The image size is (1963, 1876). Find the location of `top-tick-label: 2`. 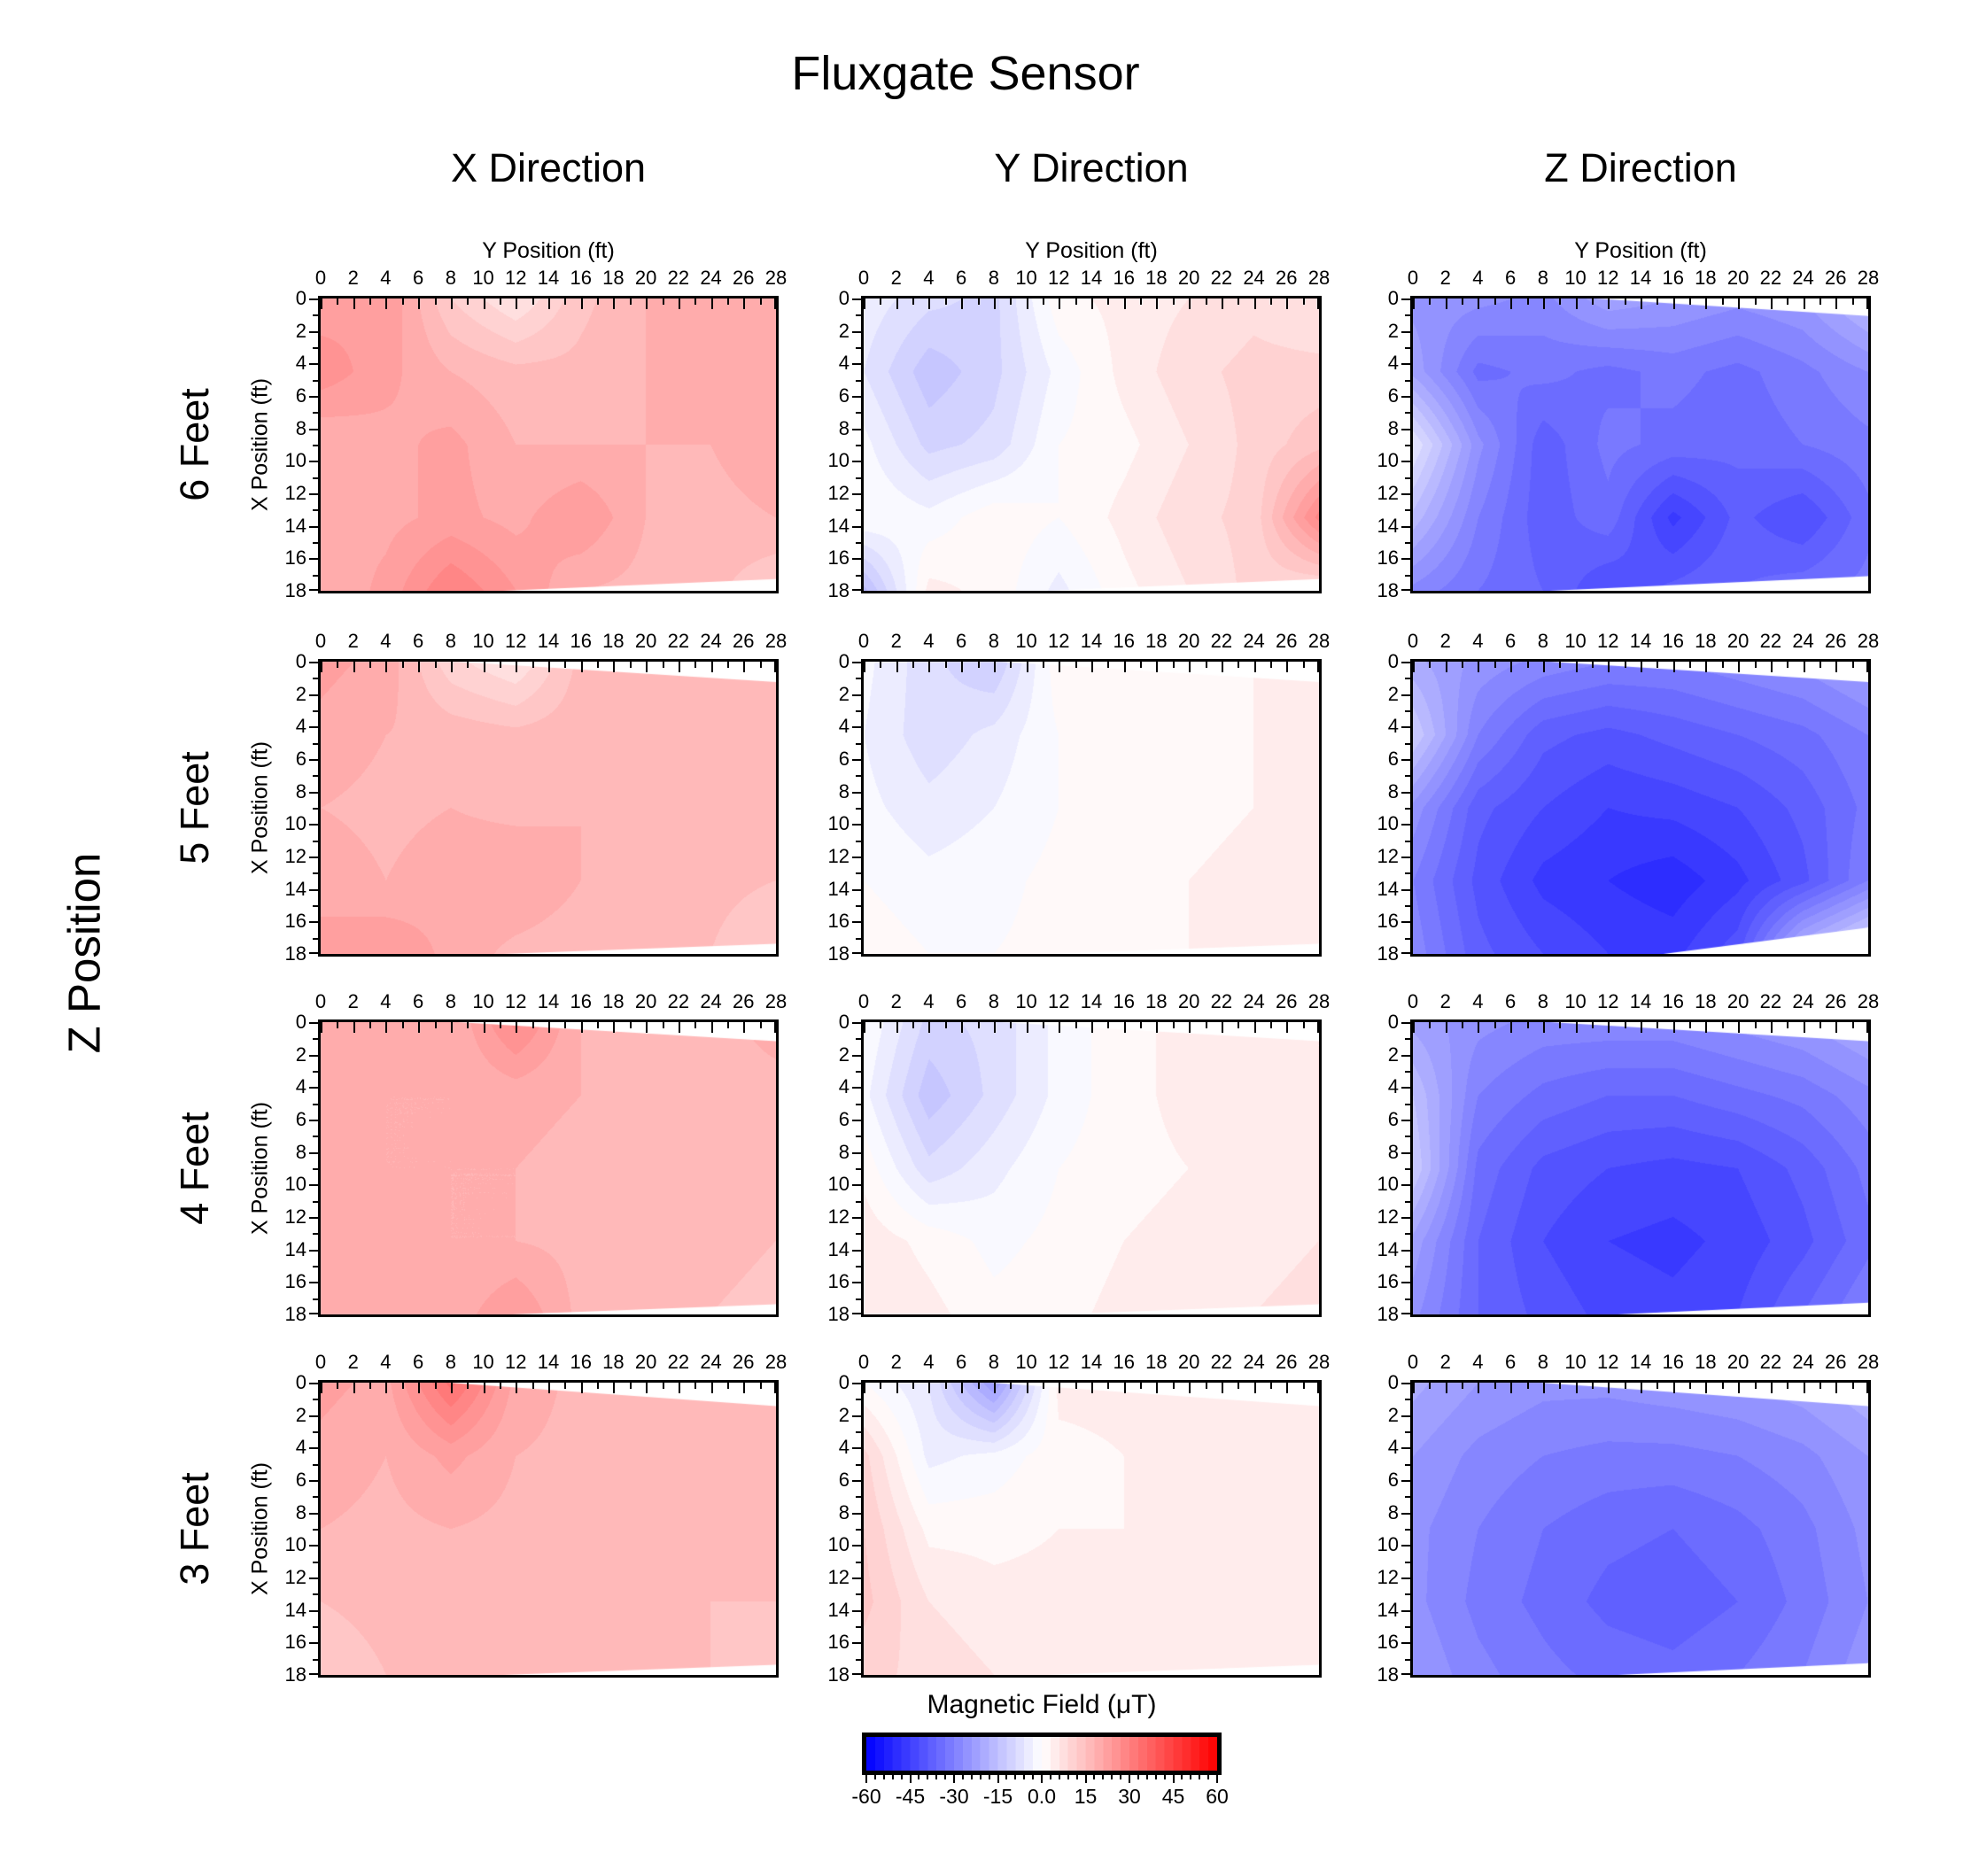

top-tick-label: 2 is located at coordinates (896, 1362).